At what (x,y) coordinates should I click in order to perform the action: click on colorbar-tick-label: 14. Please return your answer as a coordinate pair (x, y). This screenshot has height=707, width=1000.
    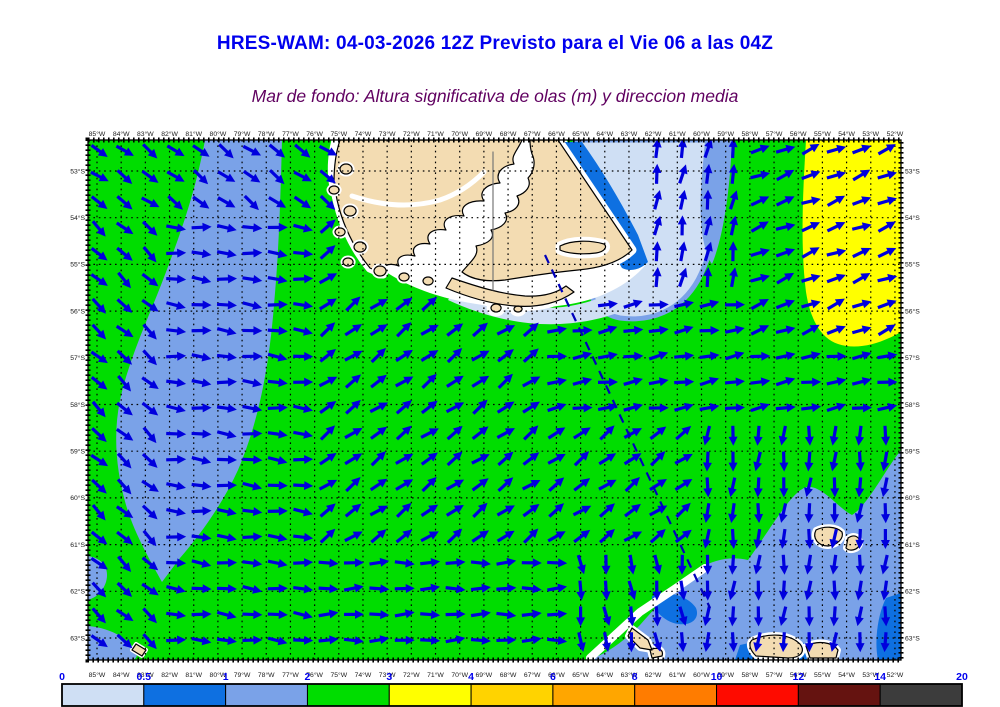
    Looking at the image, I should click on (880, 677).